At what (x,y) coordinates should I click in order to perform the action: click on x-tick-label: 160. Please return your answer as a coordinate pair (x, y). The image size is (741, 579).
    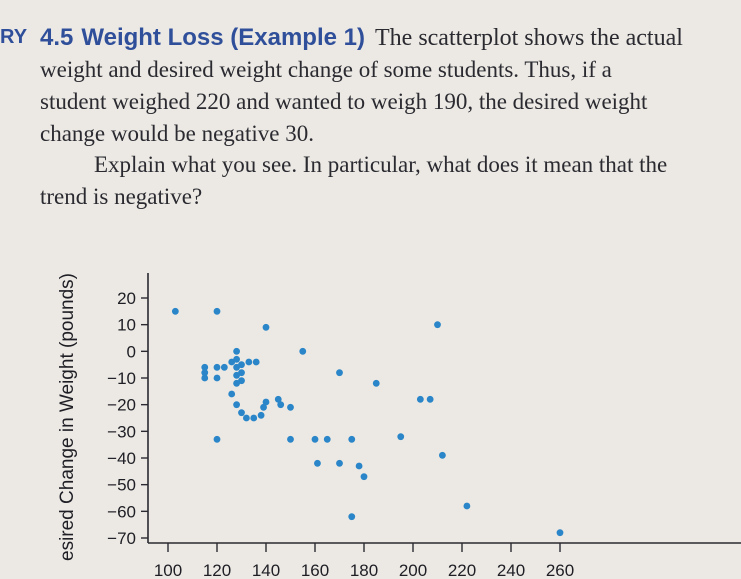
    Looking at the image, I should click on (315, 570).